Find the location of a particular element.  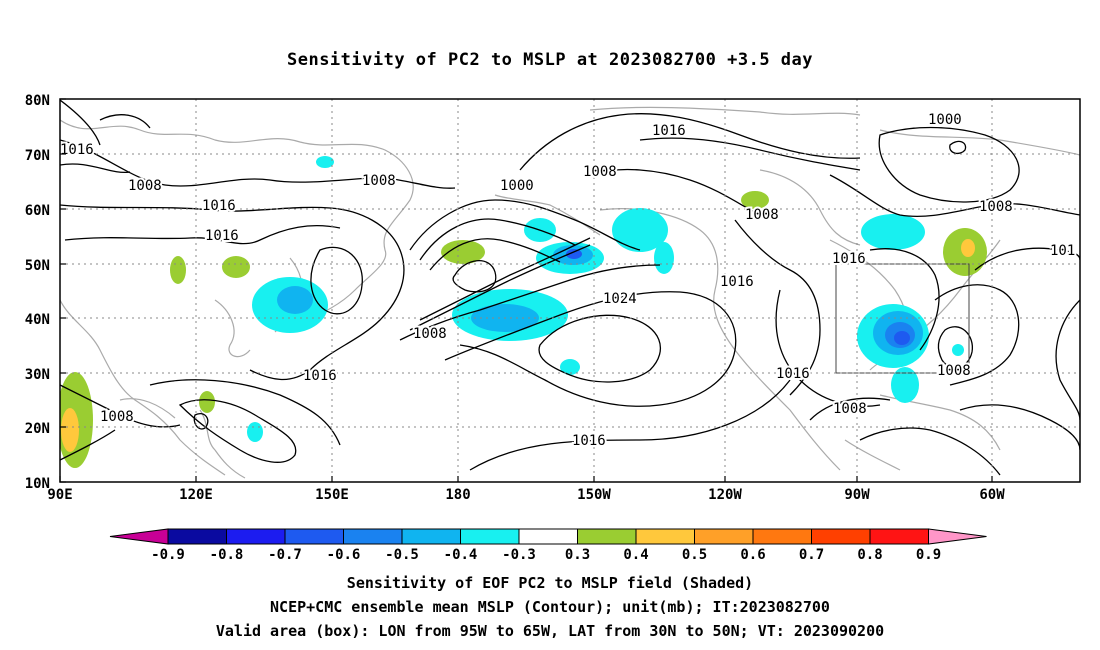

colorbar-label: 0.4 is located at coordinates (635, 555).